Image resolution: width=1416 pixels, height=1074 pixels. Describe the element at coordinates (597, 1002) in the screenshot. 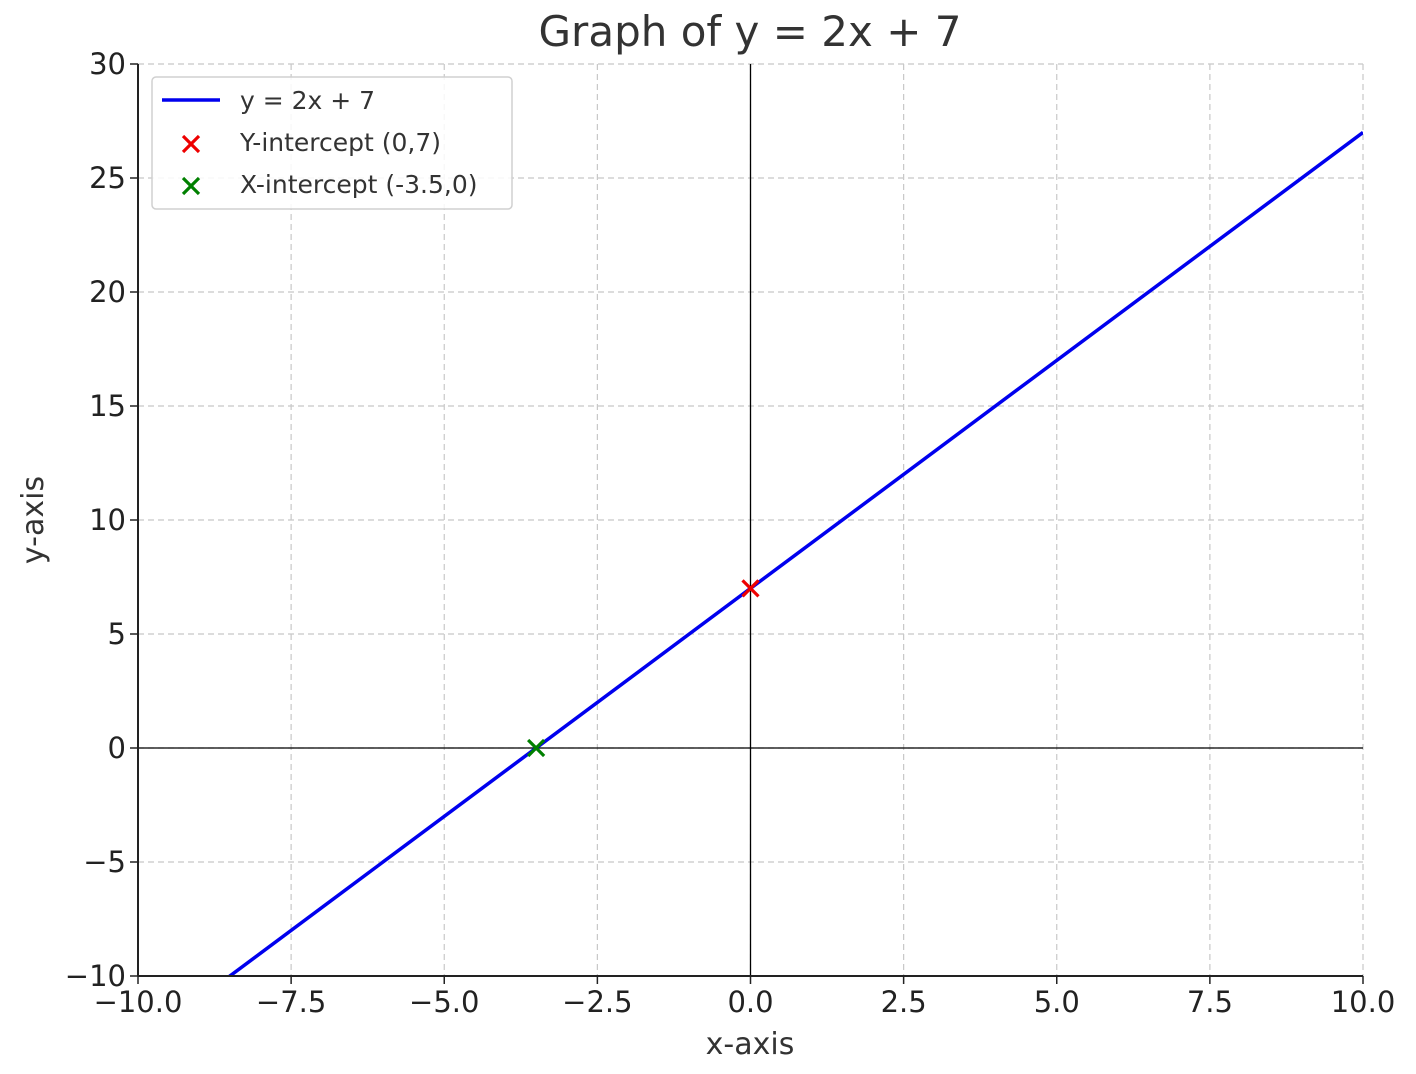

I see `x-tick-label: −2.5` at that location.